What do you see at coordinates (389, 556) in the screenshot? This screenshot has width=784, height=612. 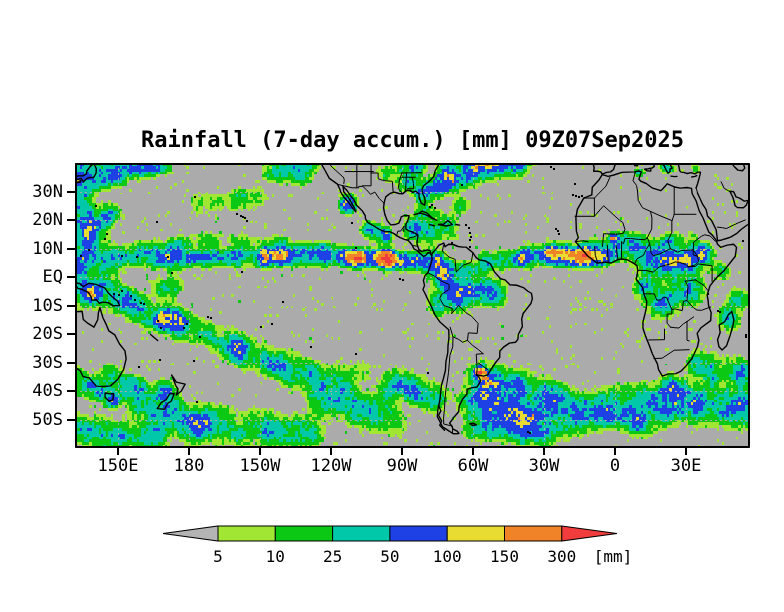 I see `colorbar-level-label: 50` at bounding box center [389, 556].